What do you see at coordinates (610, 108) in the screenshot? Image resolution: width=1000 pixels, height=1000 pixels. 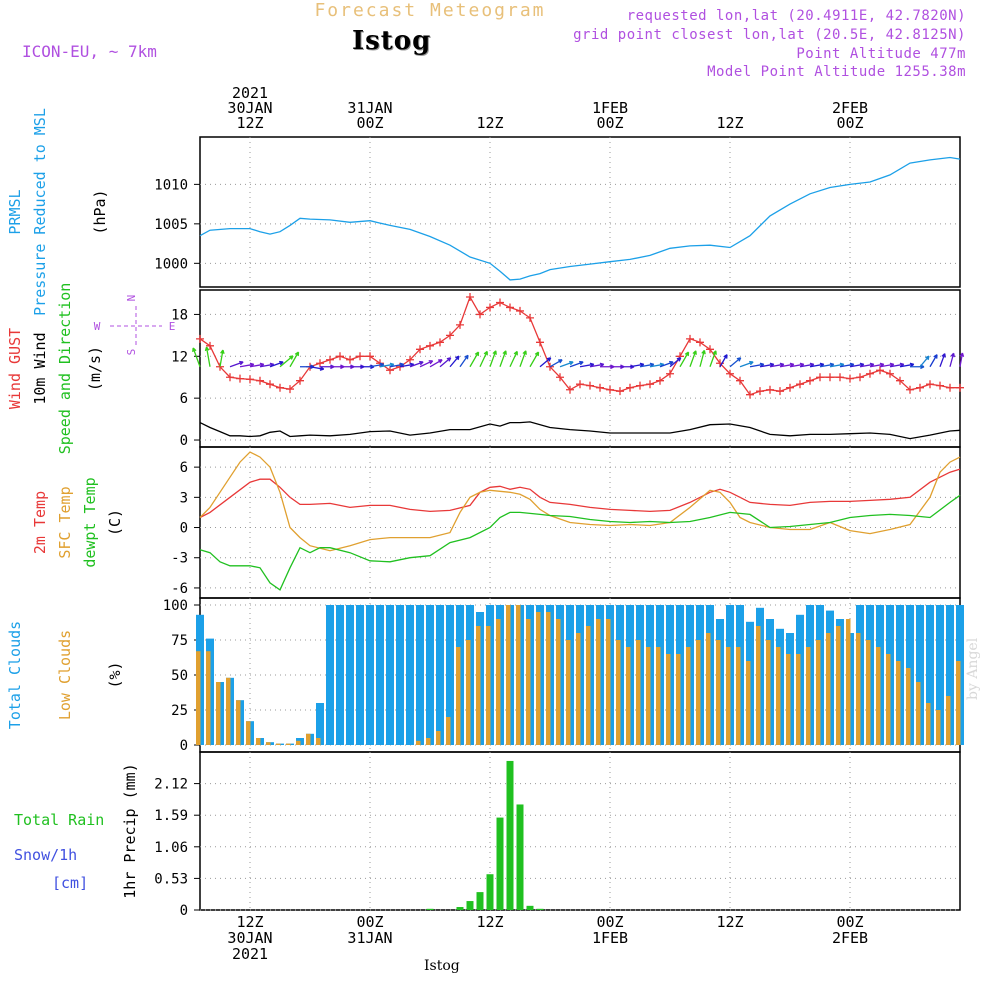 I see `time-label-top: 1FEB` at bounding box center [610, 108].